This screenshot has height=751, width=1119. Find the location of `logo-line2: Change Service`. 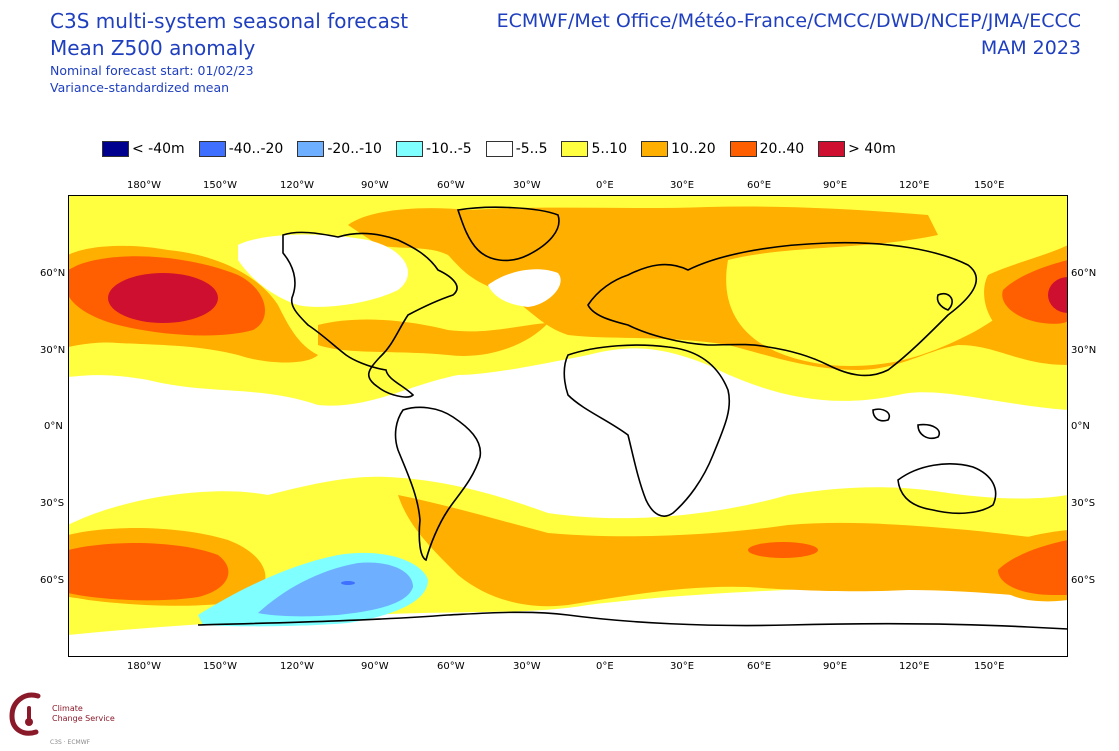

logo-line2: Change Service is located at coordinates (83, 718).